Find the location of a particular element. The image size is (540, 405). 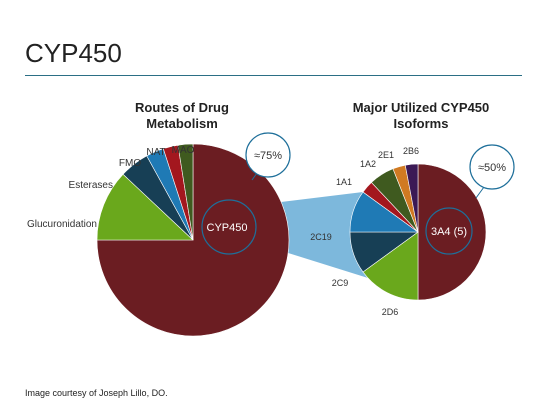

slice-label-2c19: 2C19 is located at coordinates (321, 237).